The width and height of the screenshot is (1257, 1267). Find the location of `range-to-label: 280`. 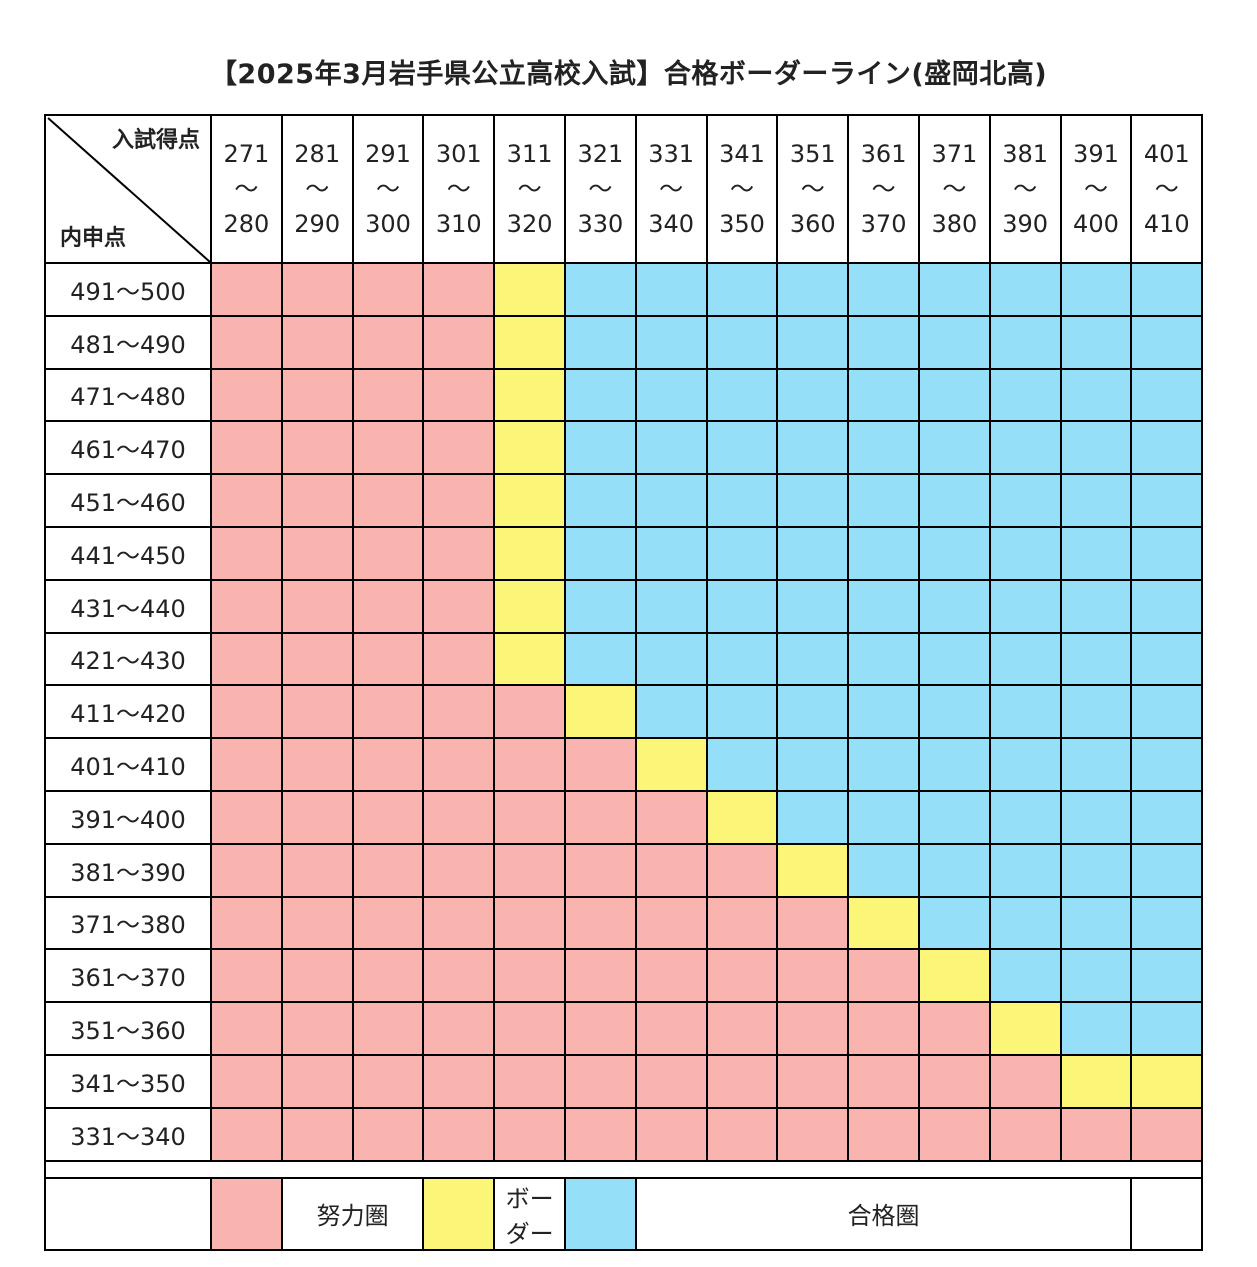

range-to-label: 280 is located at coordinates (246, 223).